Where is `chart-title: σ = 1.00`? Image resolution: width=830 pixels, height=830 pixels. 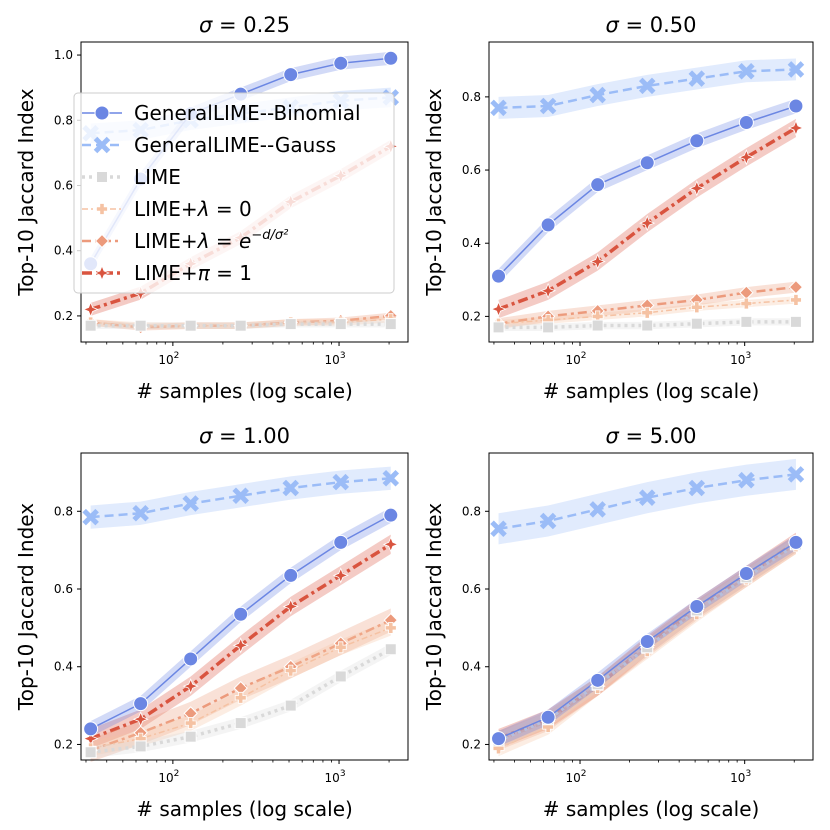
chart-title: σ = 1.00 is located at coordinates (244, 436).